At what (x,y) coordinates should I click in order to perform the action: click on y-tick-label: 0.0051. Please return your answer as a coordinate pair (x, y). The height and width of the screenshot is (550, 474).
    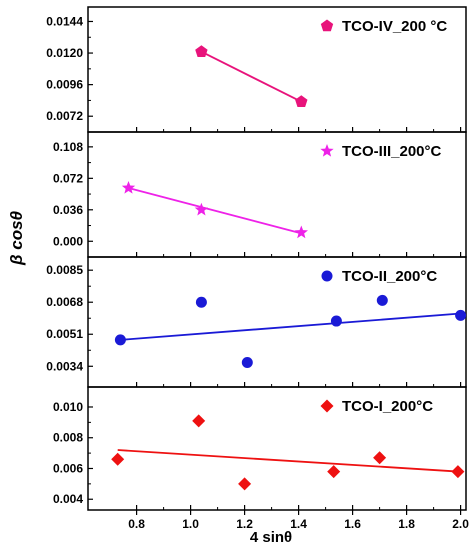
    Looking at the image, I should click on (64, 334).